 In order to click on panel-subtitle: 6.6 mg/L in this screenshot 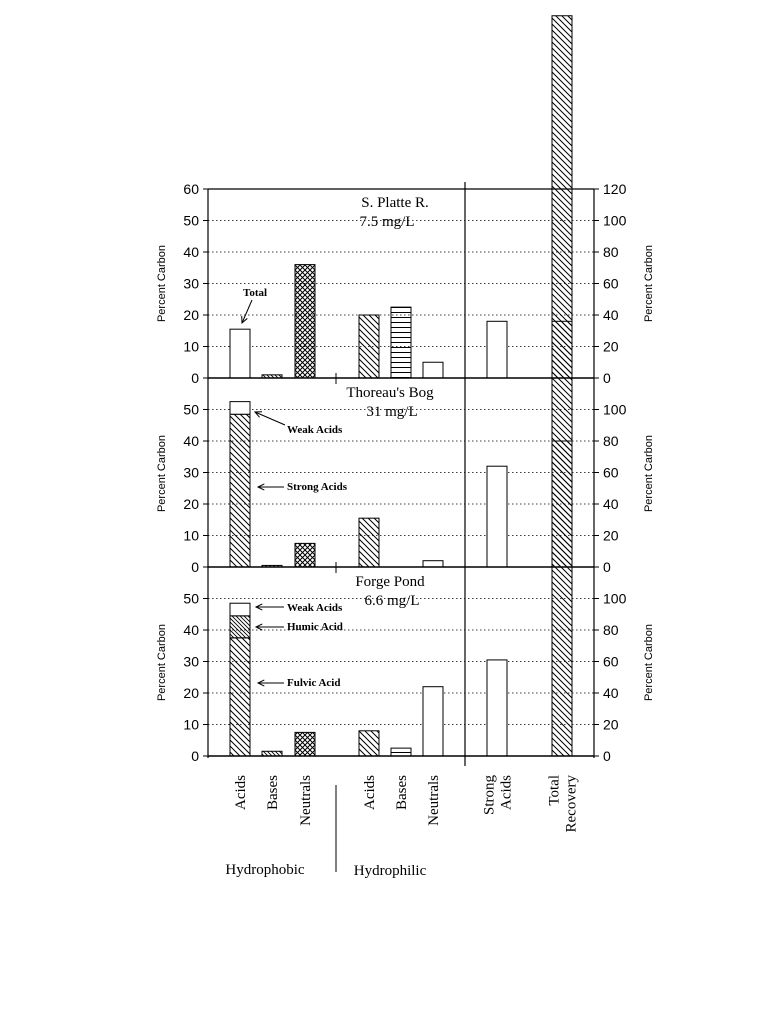, I will do `click(392, 601)`.